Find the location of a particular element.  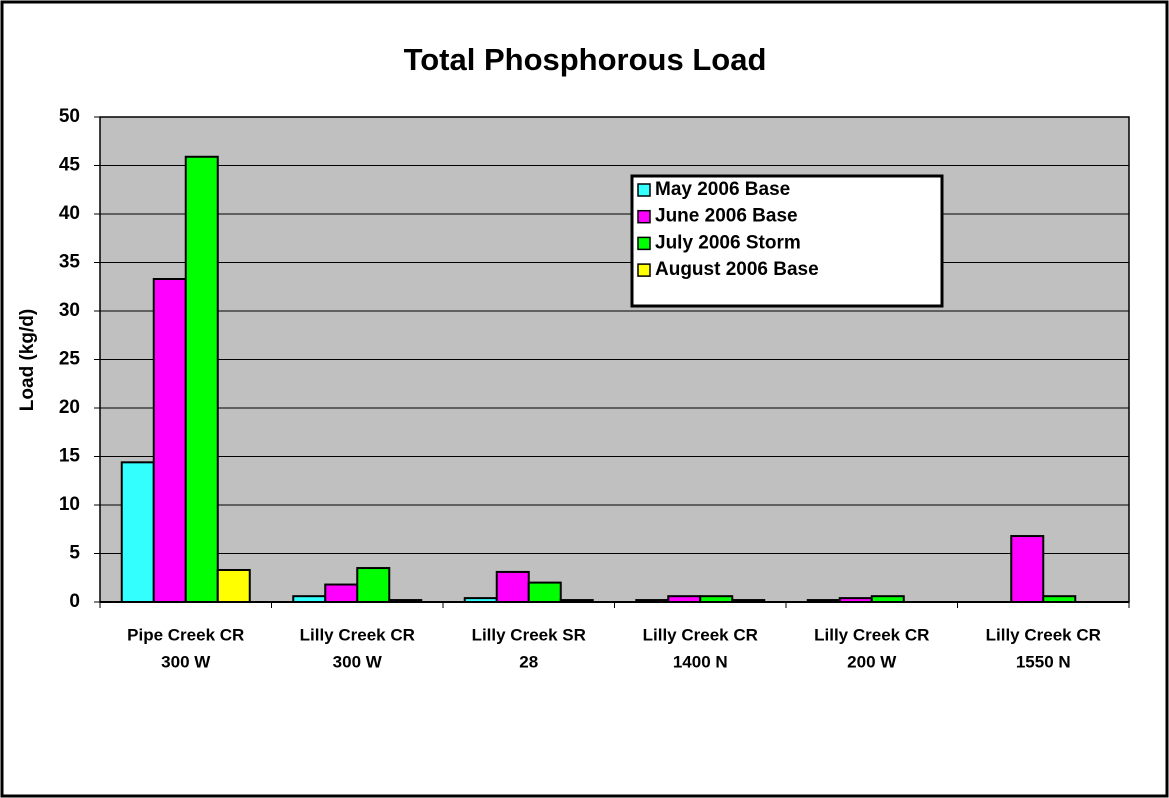

x-tick-label: Pipe Creek CR is located at coordinates (185, 634).